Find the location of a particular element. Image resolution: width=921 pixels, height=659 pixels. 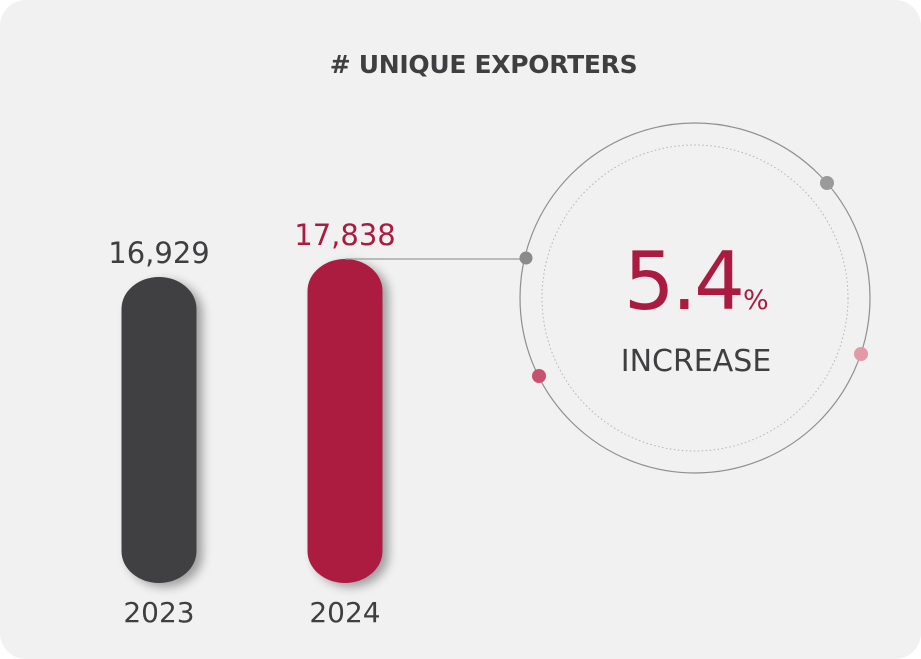

light-pink-dot-right is located at coordinates (861, 354).